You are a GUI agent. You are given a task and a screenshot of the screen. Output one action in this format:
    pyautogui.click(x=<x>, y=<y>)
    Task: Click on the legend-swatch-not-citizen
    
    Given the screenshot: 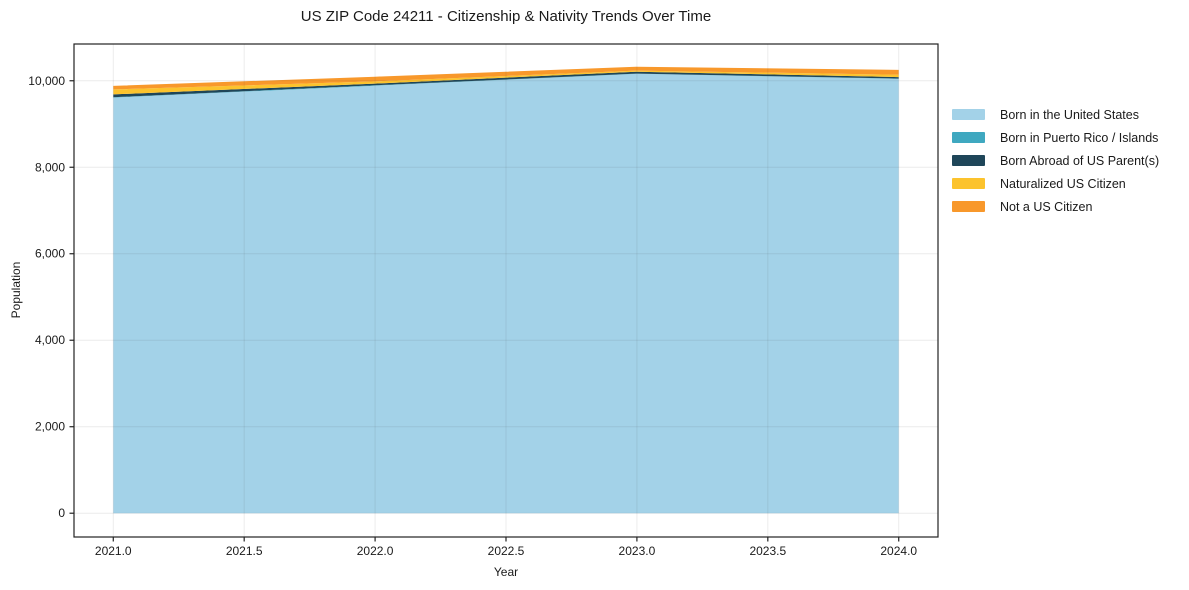 What is the action you would take?
    pyautogui.click(x=968, y=206)
    